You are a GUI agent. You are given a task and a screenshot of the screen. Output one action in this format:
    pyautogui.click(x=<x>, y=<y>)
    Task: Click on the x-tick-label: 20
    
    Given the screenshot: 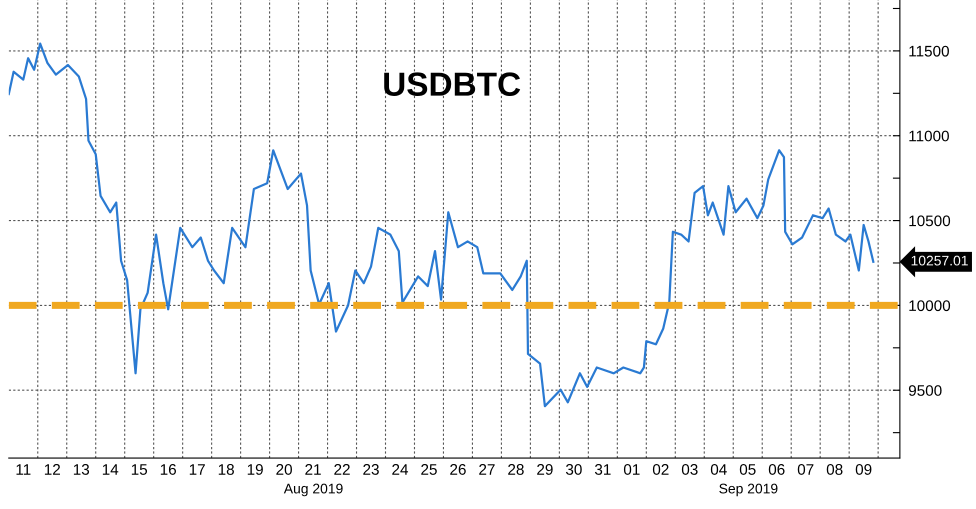 What is the action you would take?
    pyautogui.click(x=284, y=469)
    